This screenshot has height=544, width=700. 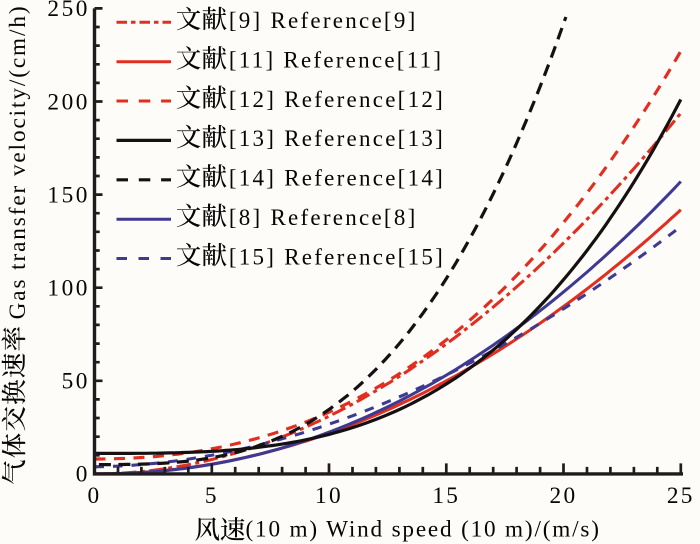 What do you see at coordinates (68, 289) in the screenshot?
I see `svg-text: 100` at bounding box center [68, 289].